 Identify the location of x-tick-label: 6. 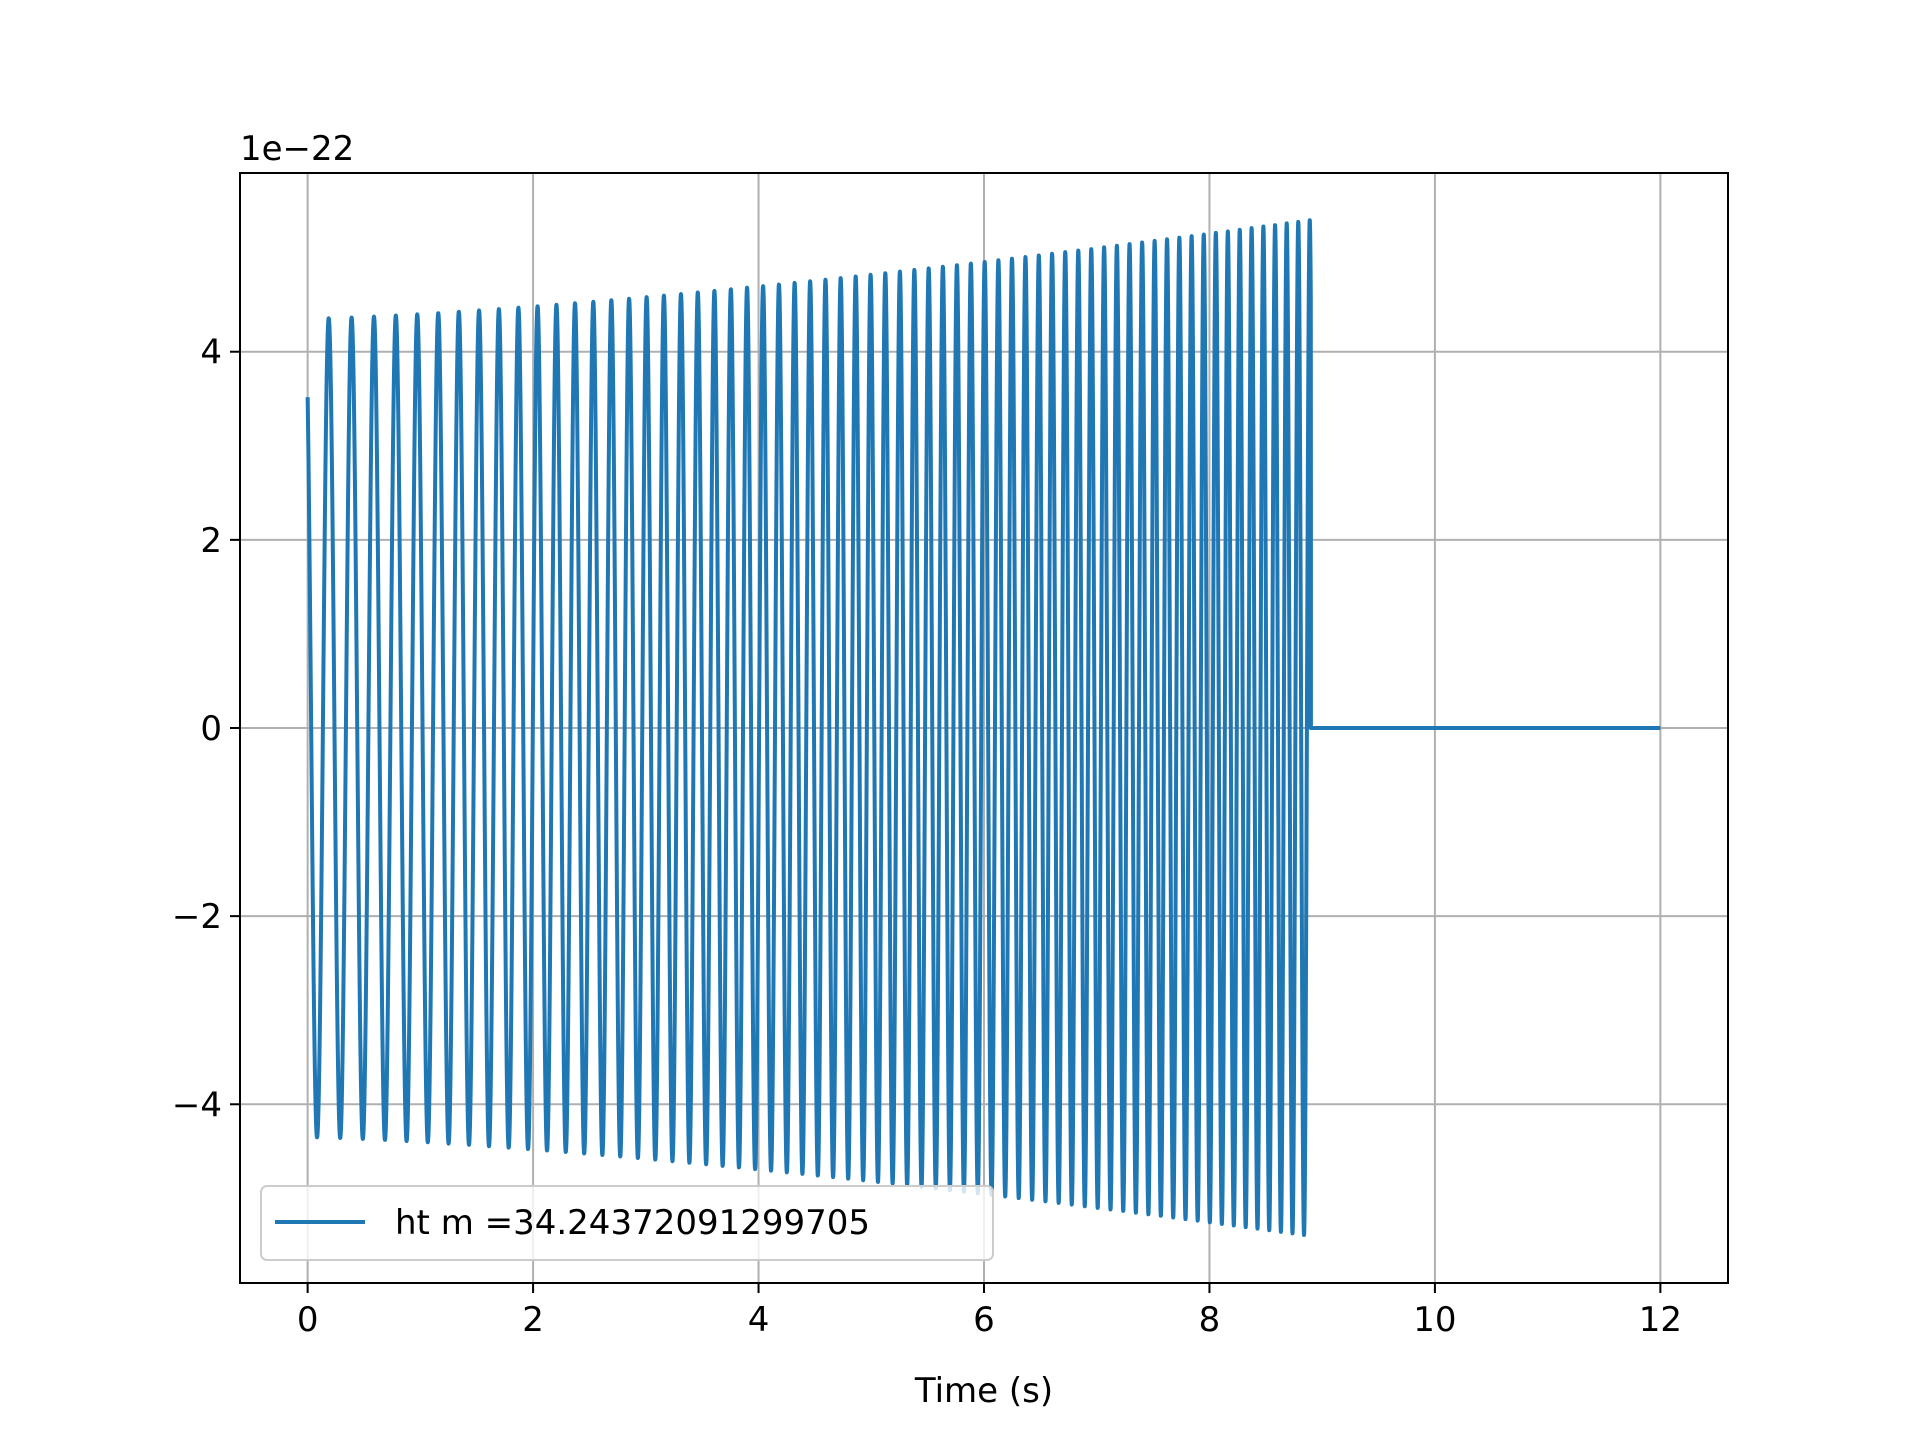
(984, 1320).